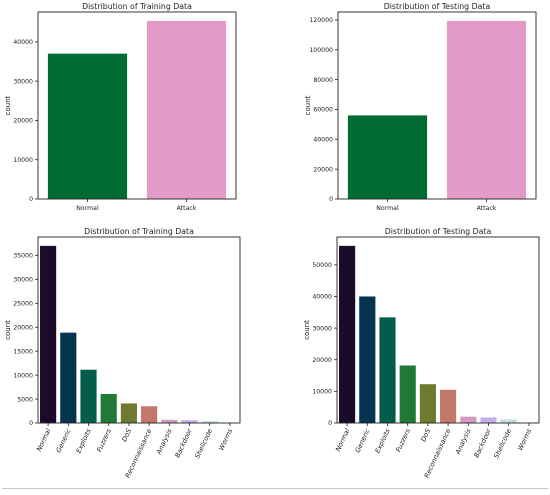 This screenshot has width=550, height=495. Describe the element at coordinates (275, 488) in the screenshot. I see `bottom-divider` at that location.